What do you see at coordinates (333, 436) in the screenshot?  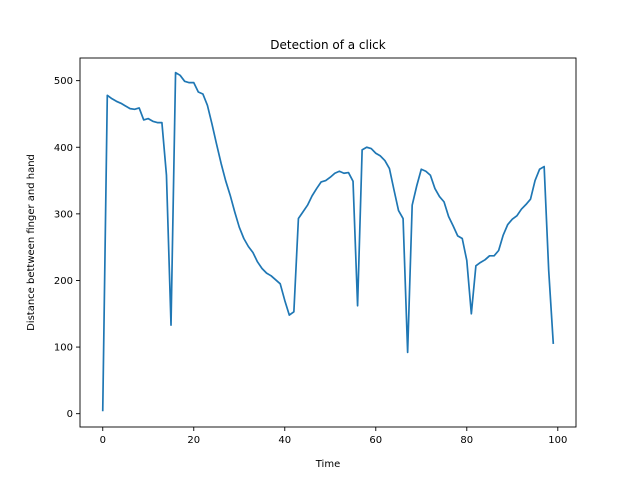 I see `x-axis: 0 20 40 60 80 100` at bounding box center [333, 436].